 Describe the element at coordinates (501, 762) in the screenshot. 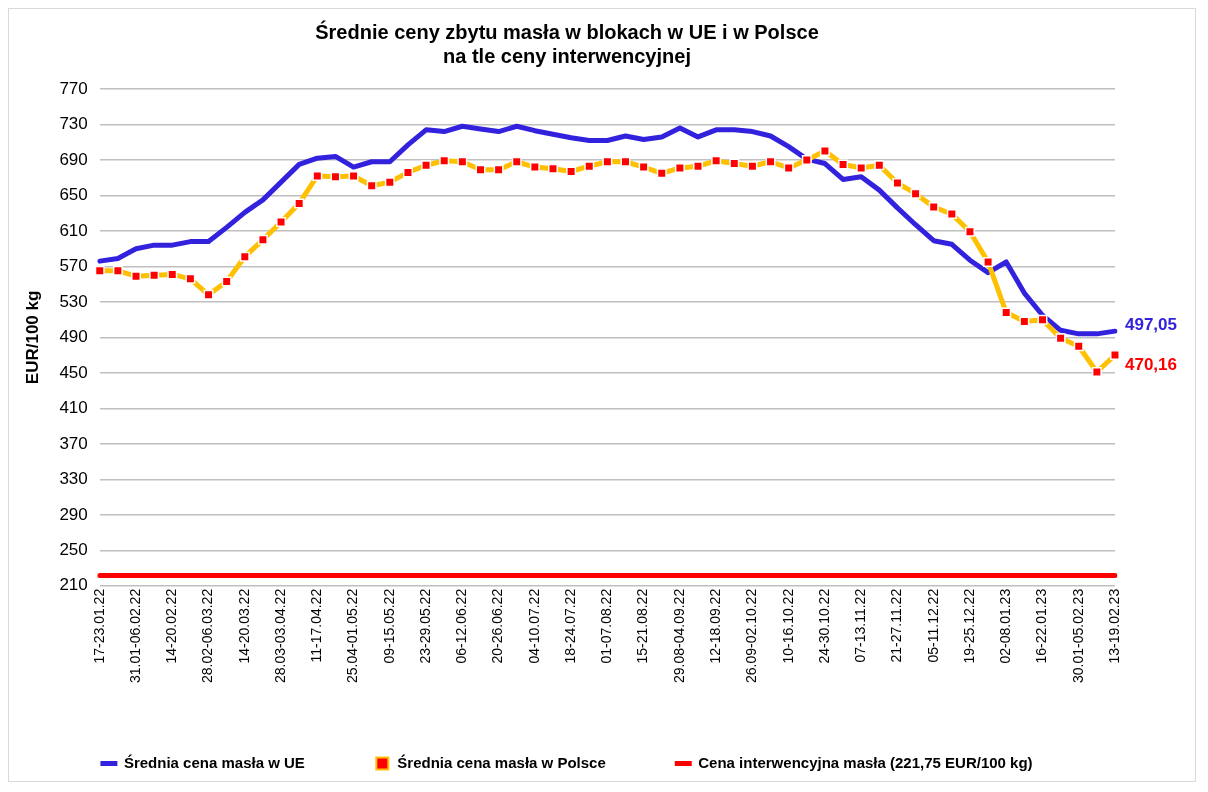

I see `legend-label: Średnia cena masła w Polsce` at that location.